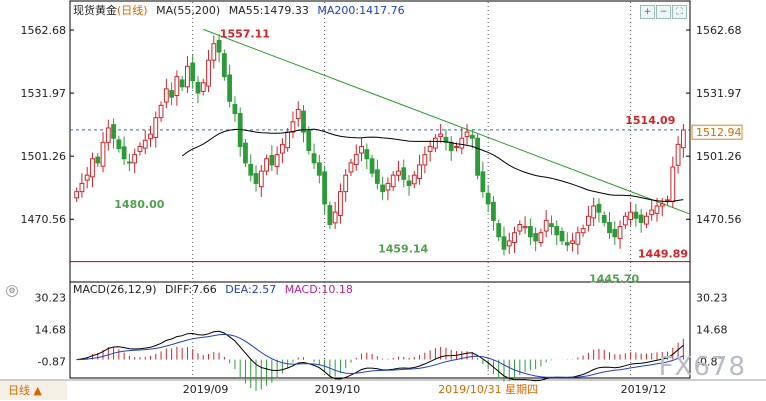 The height and width of the screenshot is (401, 766). I want to click on ma55-value: MA55:1479.33, so click(268, 10).